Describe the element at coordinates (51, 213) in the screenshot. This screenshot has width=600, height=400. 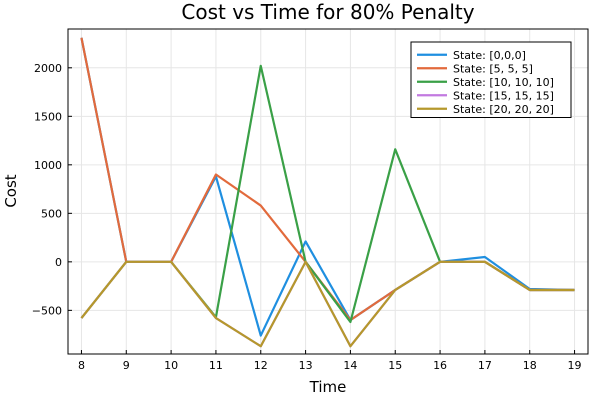
I see `y-tick-label: 500` at that location.